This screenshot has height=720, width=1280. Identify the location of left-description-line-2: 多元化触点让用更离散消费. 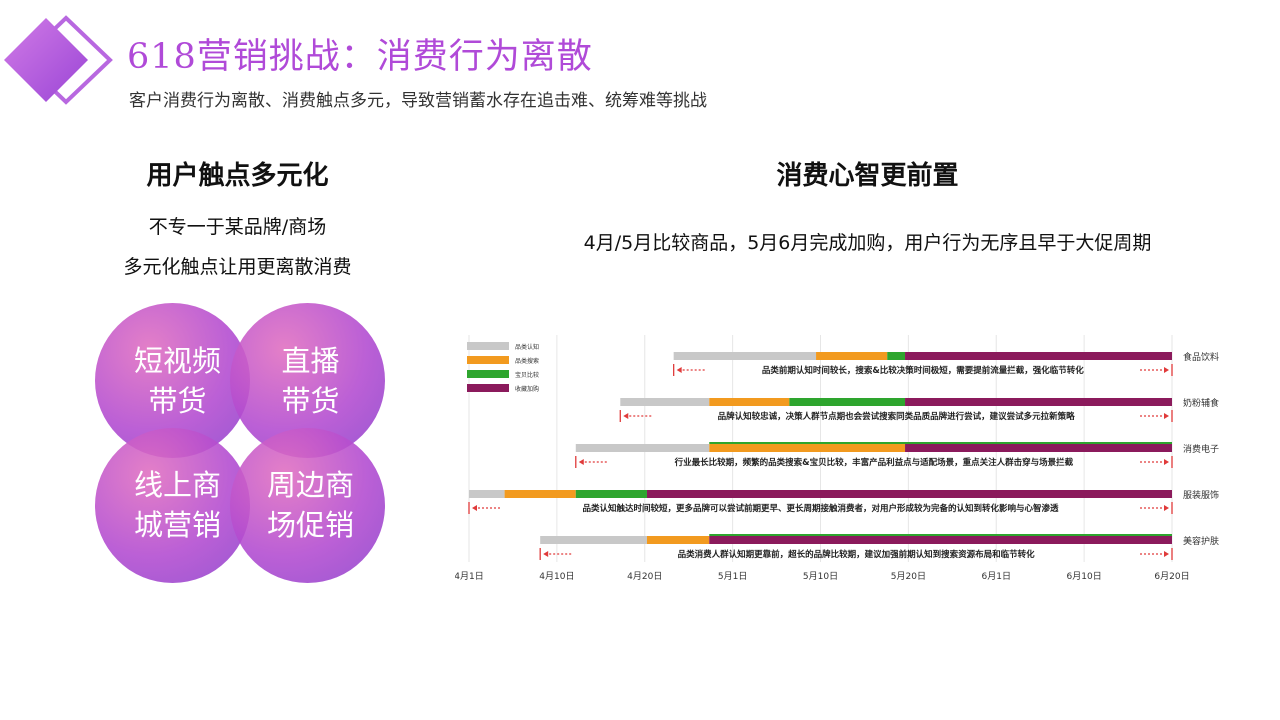
(237, 267).